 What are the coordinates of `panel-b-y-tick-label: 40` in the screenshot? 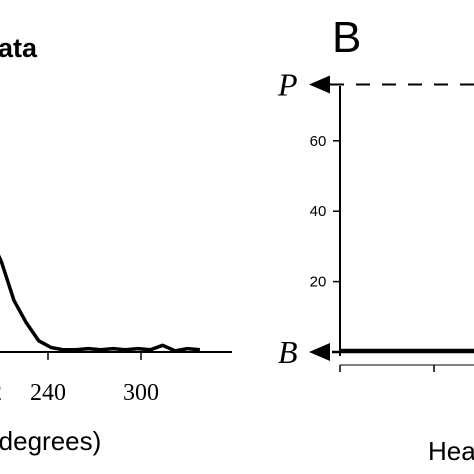 It's located at (318, 211).